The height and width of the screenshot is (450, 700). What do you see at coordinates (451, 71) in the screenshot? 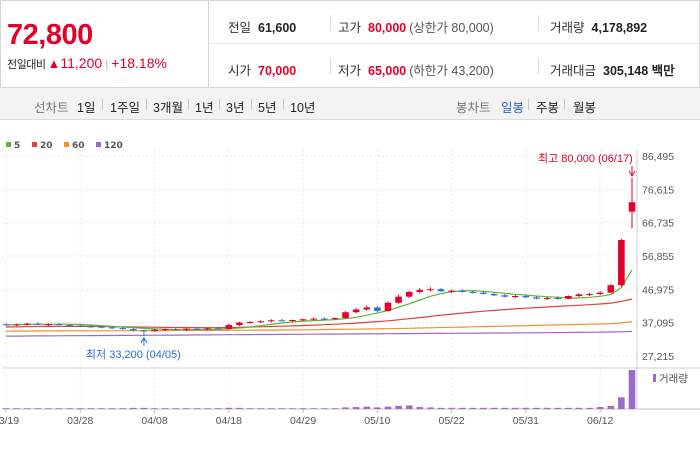
I see `stat-note: (하한가 43,200)` at bounding box center [451, 71].